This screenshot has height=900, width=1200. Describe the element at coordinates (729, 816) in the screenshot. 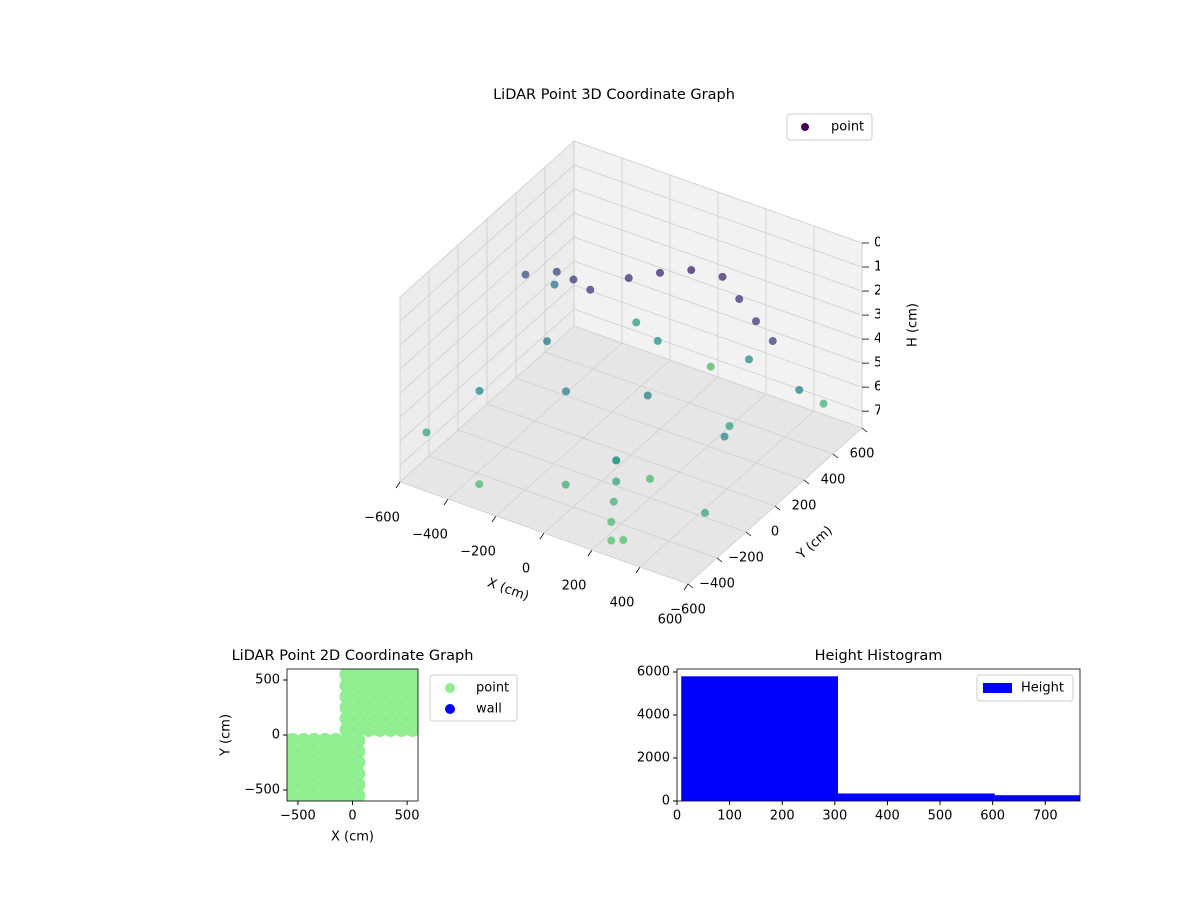

I see `x-tick-label: 100` at that location.